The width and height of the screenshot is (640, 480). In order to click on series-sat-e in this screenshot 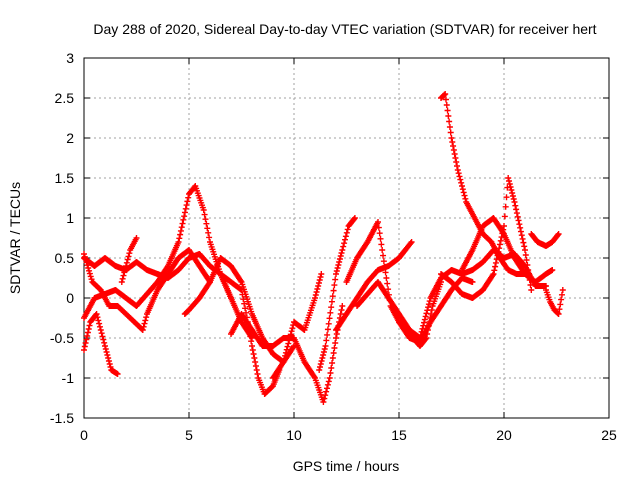, I will do `click(129, 260)`.